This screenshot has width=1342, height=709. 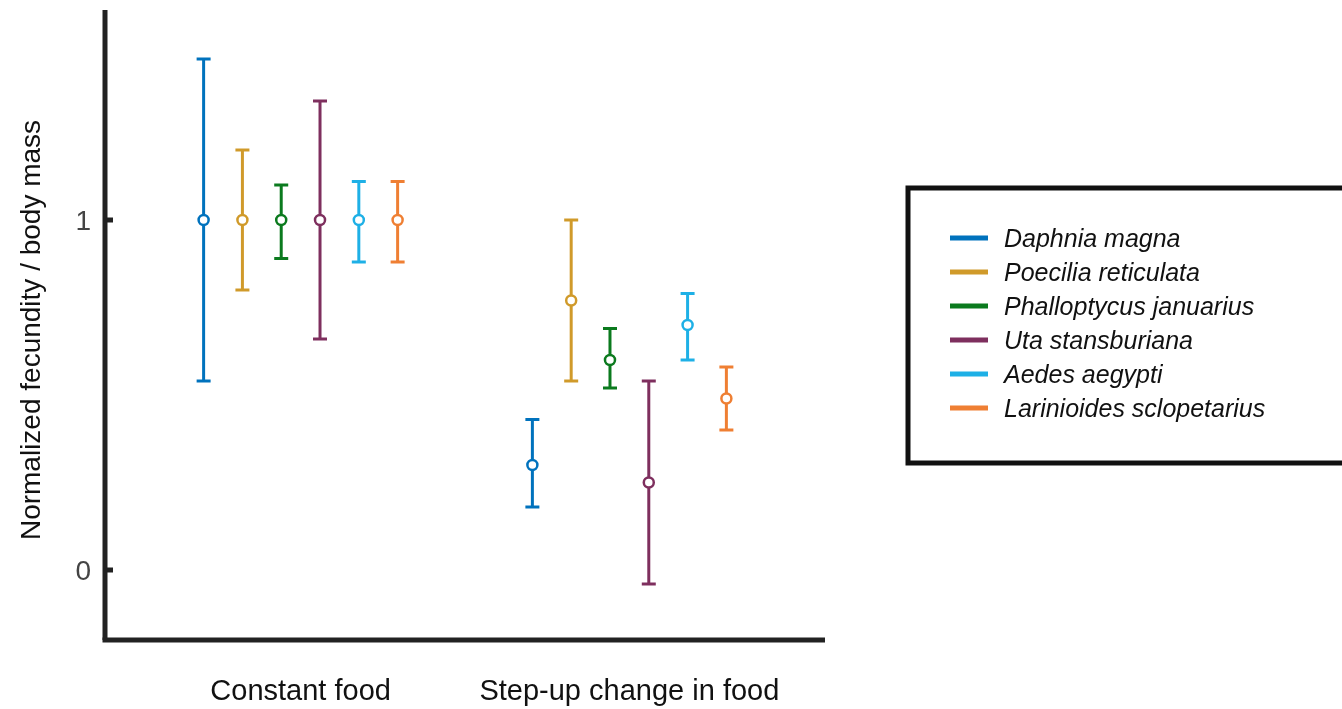 I want to click on y-axis-title: Normalized fecundity / body mass, so click(x=30, y=330).